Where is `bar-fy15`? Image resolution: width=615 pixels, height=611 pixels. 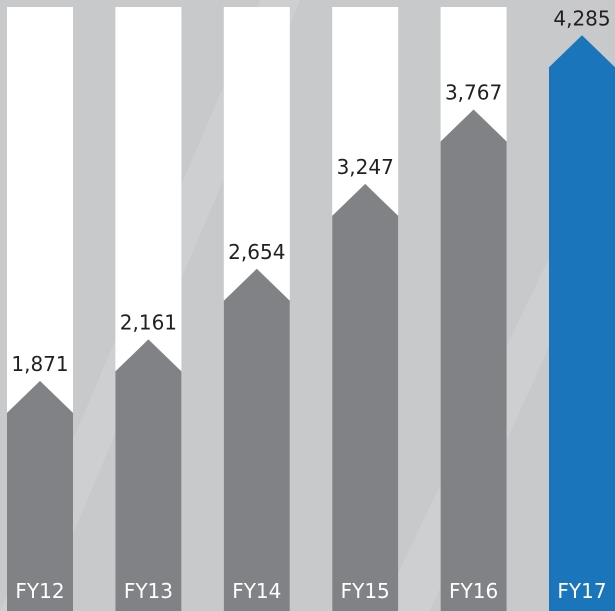
bar-fy15 is located at coordinates (365, 397).